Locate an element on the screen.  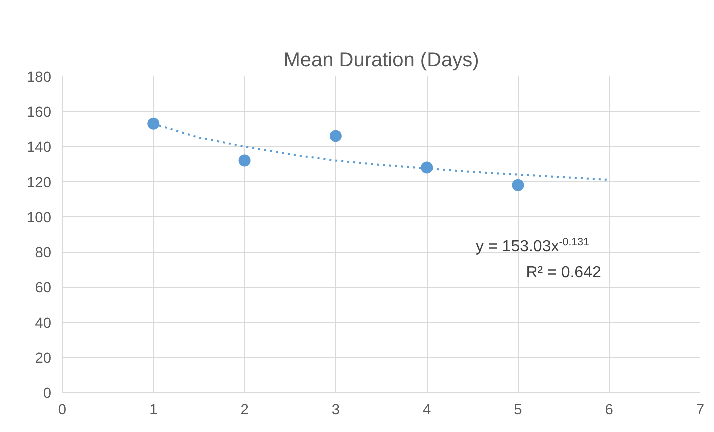
x-tick-label: 1 is located at coordinates (154, 410).